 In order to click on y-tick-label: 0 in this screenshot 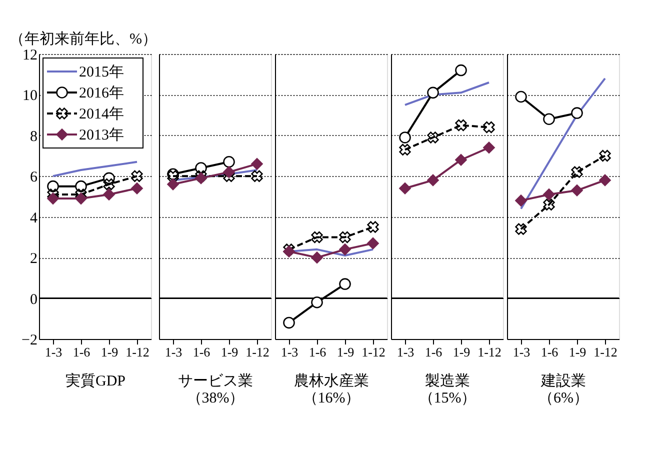, I will do `click(34, 300)`.